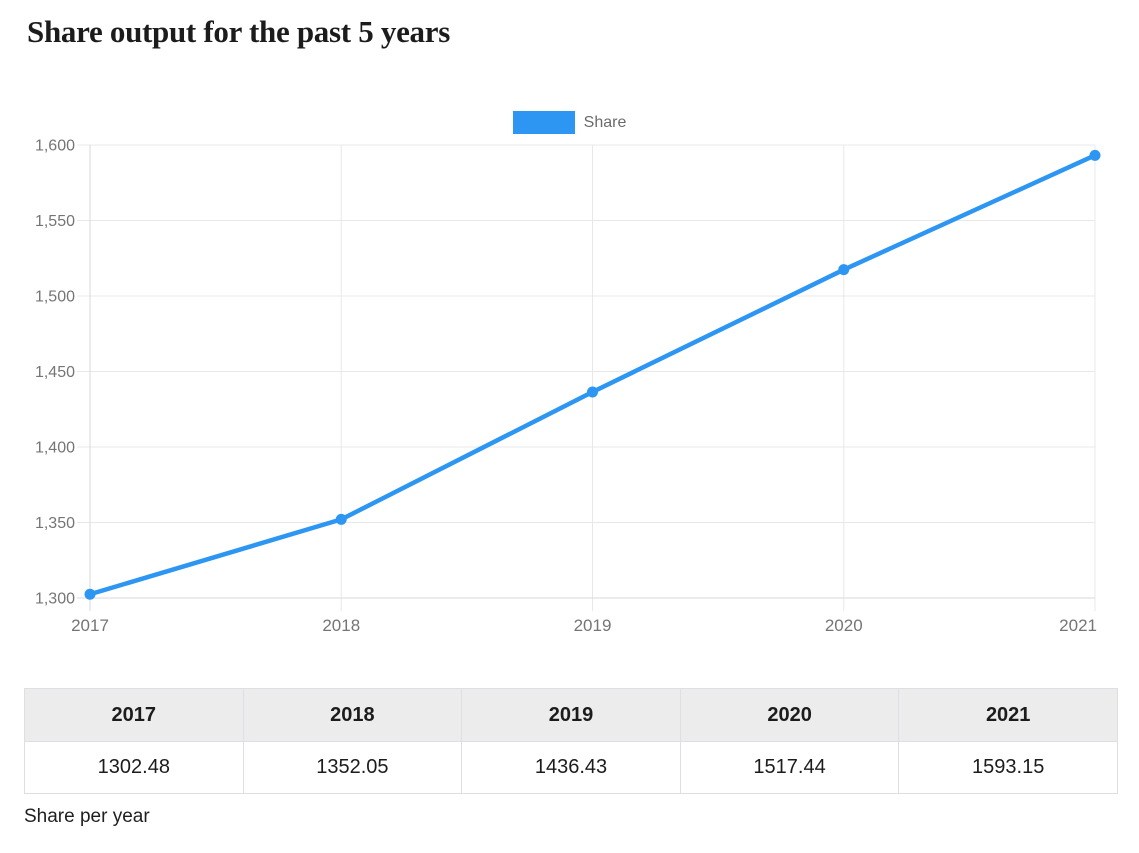  What do you see at coordinates (605, 122) in the screenshot?
I see `legend-label: Share` at bounding box center [605, 122].